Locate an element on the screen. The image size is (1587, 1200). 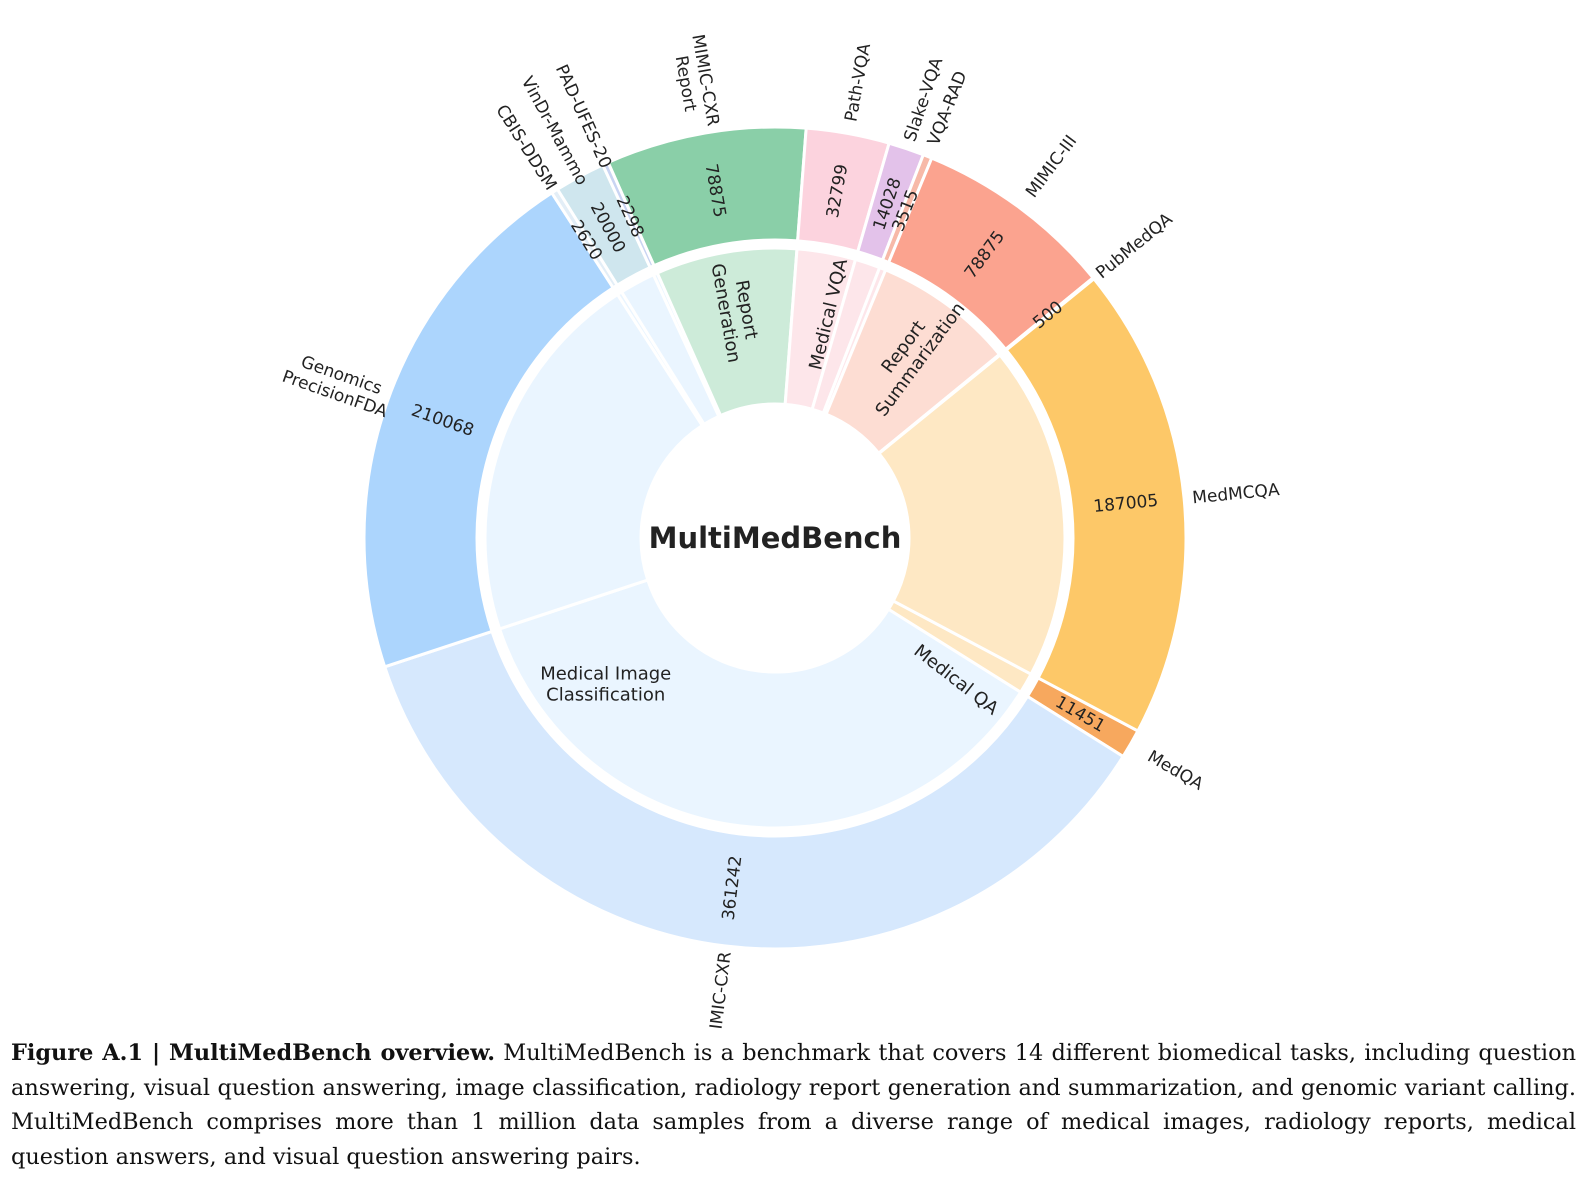
outer-segment-medmcqa is located at coordinates (1096, 504).